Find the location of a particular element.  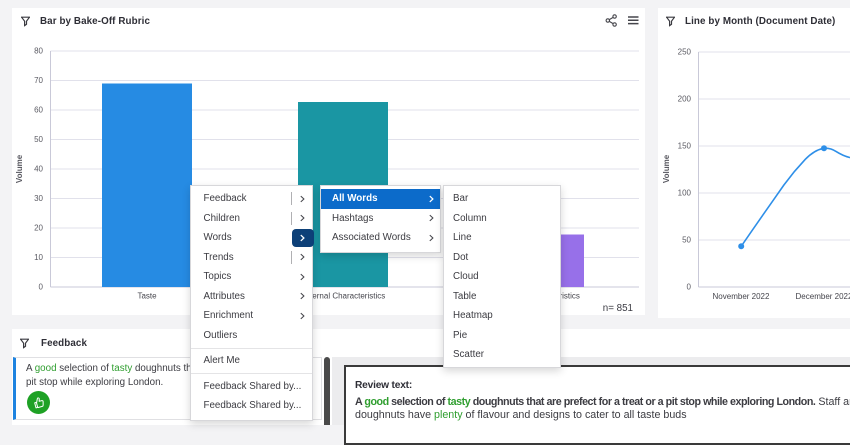

svg-text: 250 is located at coordinates (685, 52).